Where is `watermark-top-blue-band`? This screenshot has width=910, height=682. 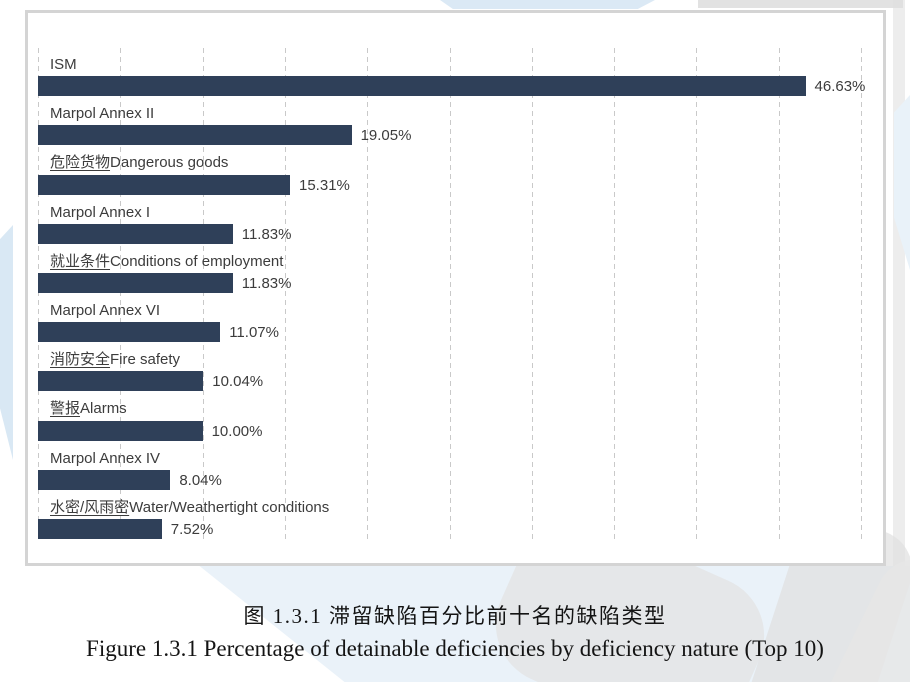
watermark-top-blue-band is located at coordinates (547, 4).